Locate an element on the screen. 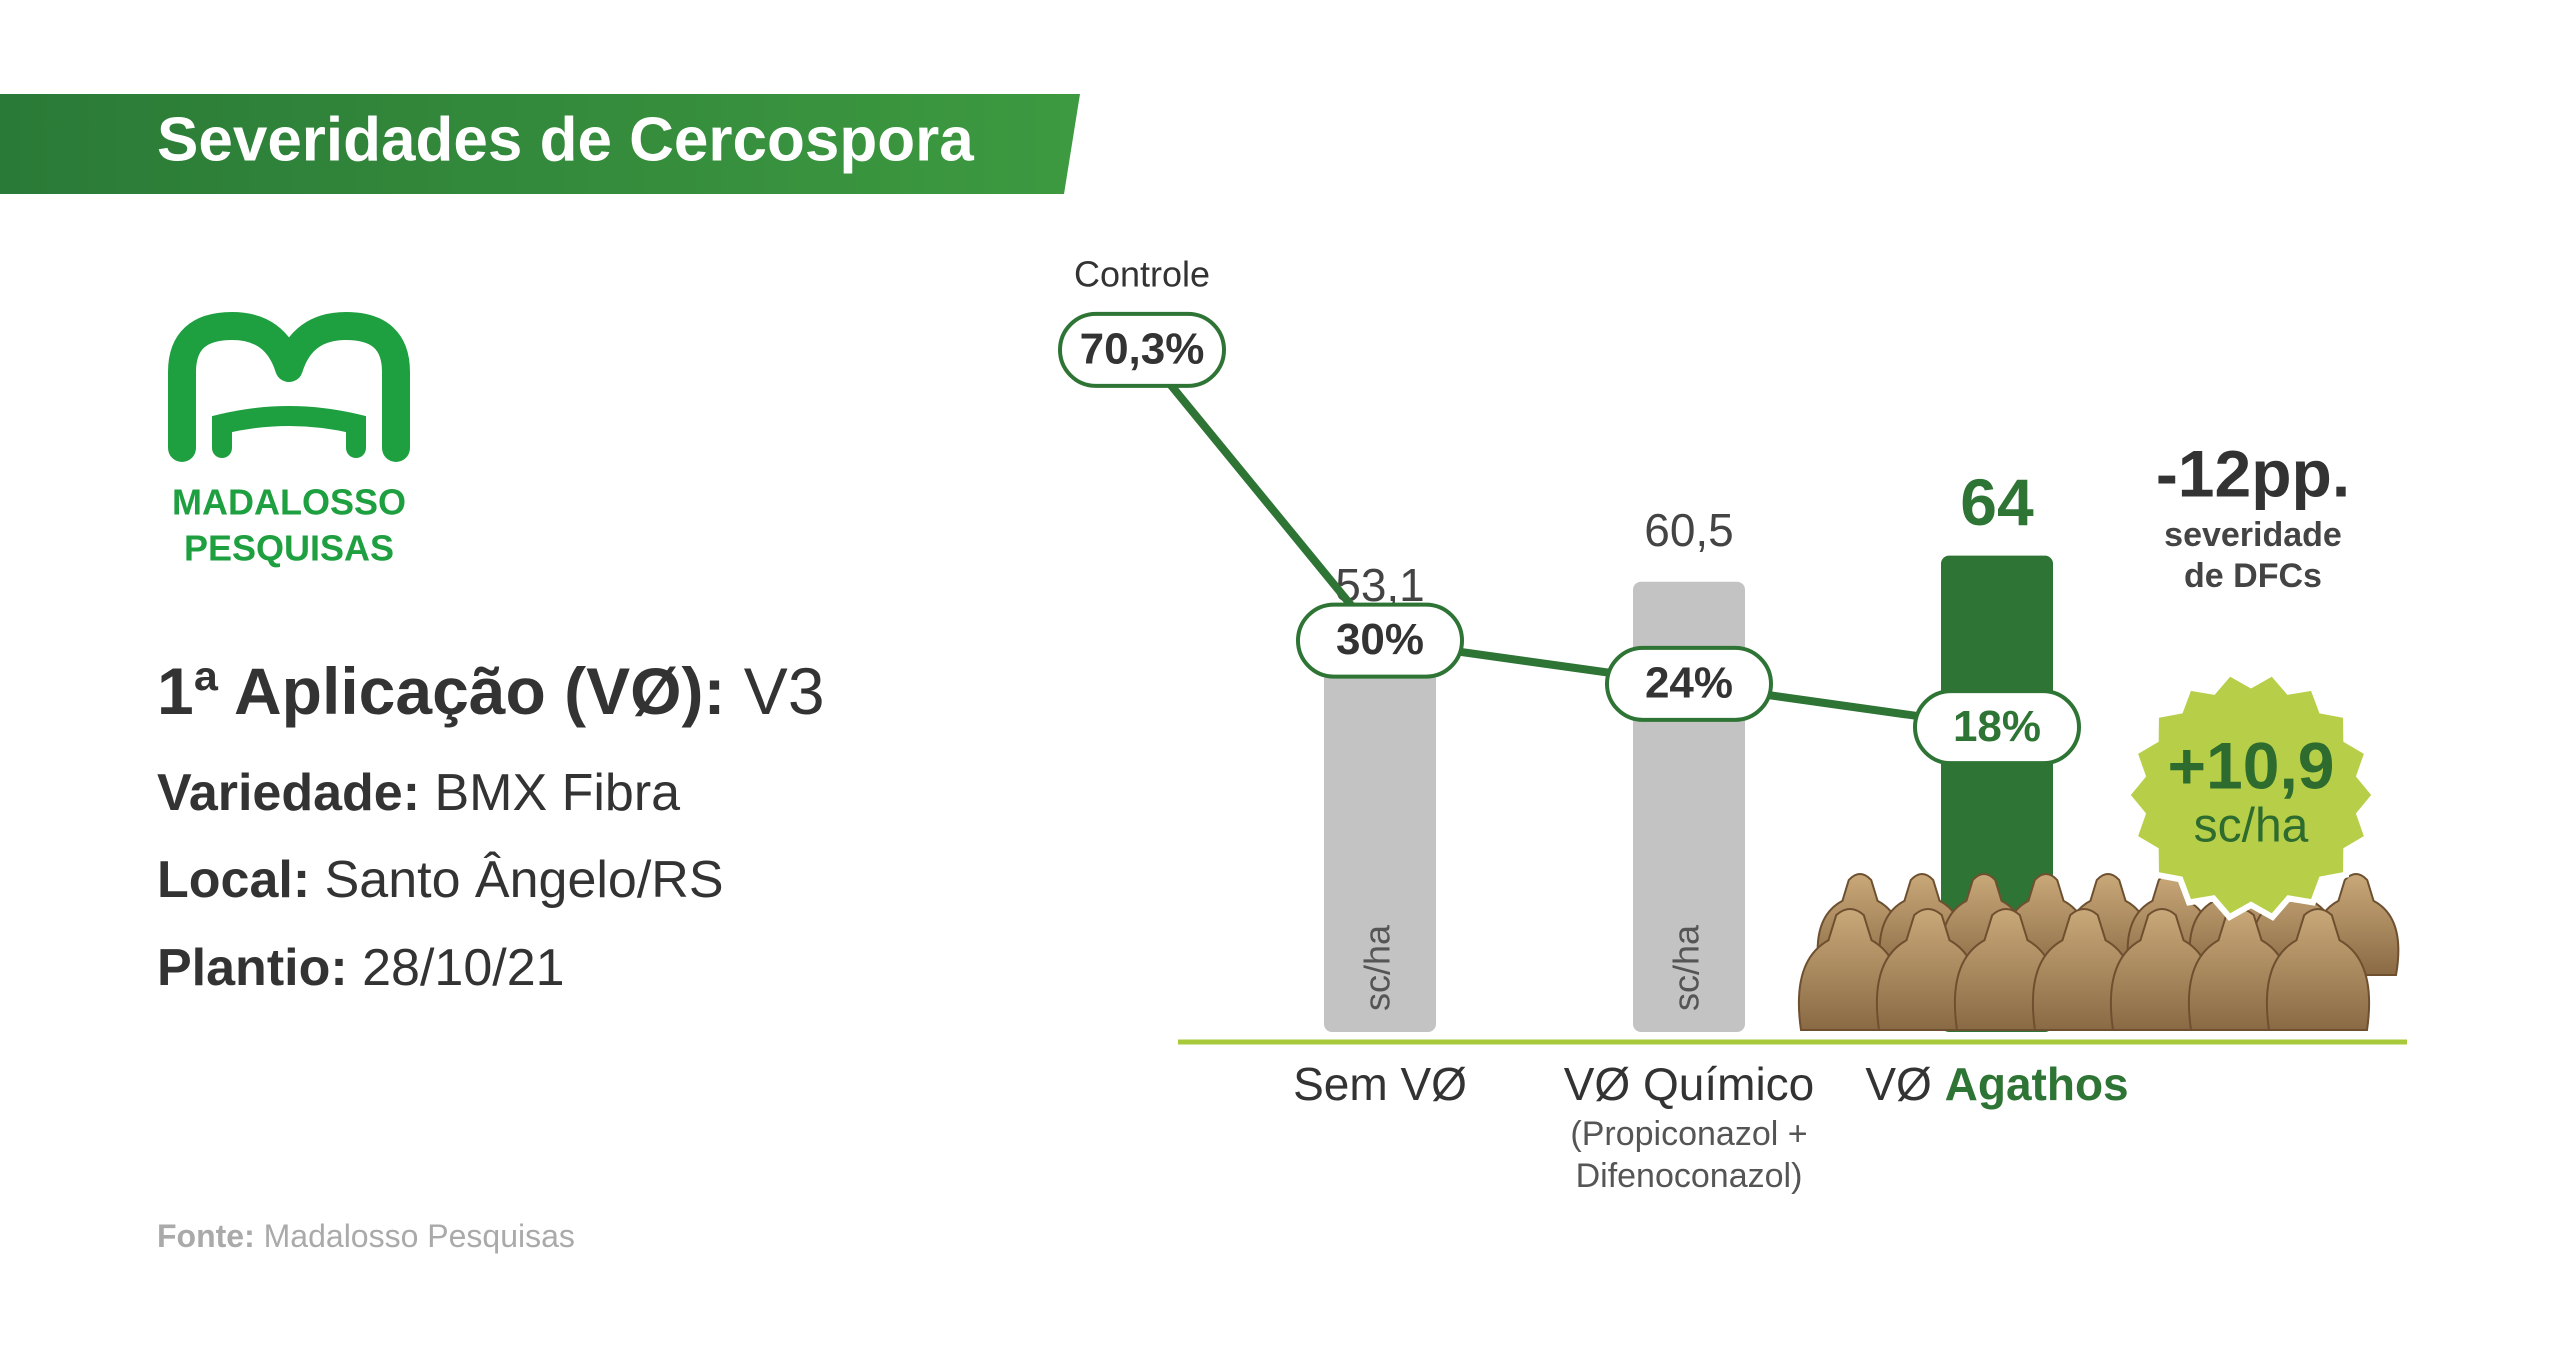  yield-gain: +10,9 is located at coordinates (2251, 765).